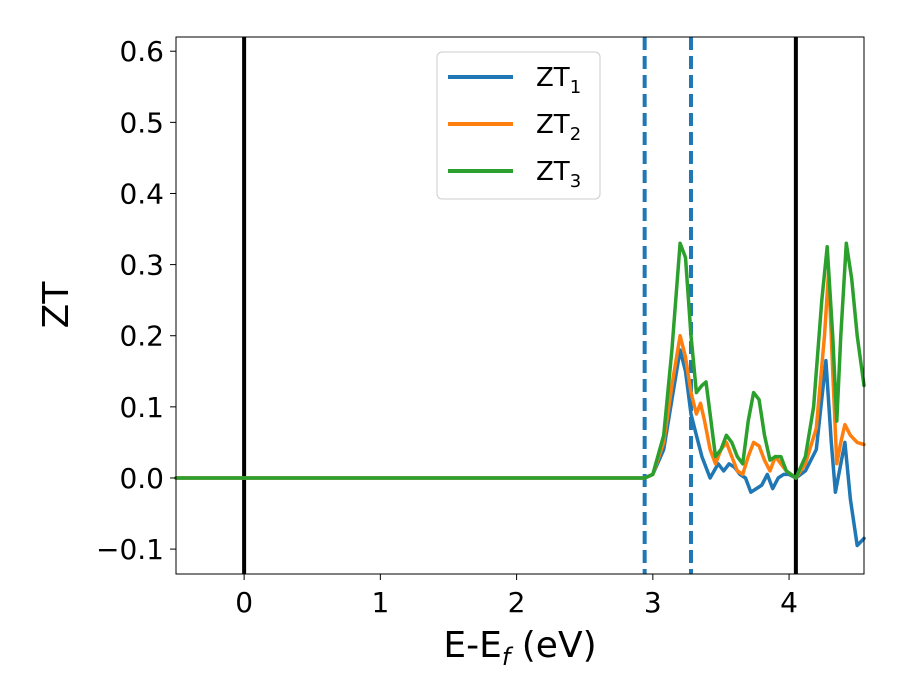  Describe the element at coordinates (141, 336) in the screenshot. I see `y-tick-label: 0.2` at that location.